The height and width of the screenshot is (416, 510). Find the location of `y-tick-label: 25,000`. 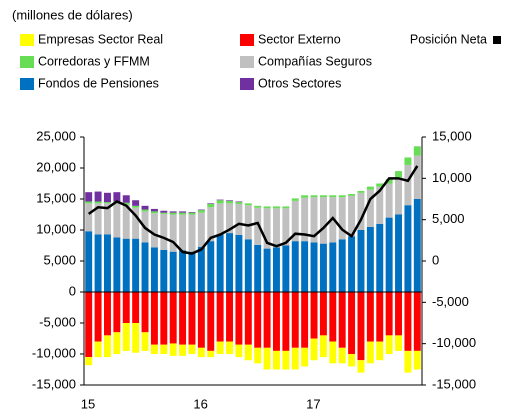

y-tick-label: 25,000 is located at coordinates (56, 135).